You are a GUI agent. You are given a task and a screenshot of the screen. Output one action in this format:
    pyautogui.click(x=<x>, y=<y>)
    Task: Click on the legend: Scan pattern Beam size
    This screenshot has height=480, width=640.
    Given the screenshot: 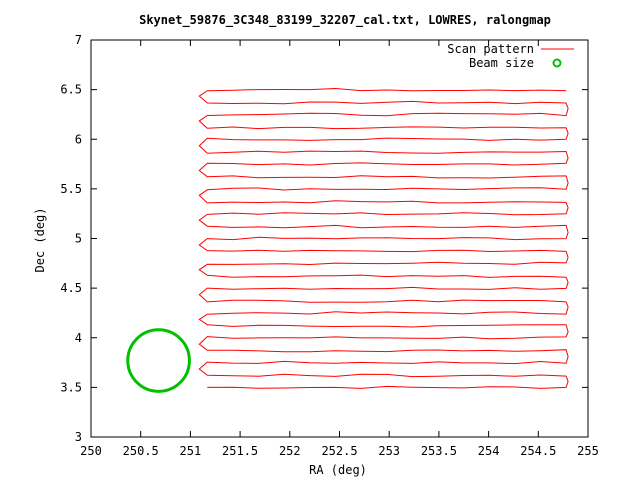 What is the action you would take?
    pyautogui.click(x=510, y=56)
    